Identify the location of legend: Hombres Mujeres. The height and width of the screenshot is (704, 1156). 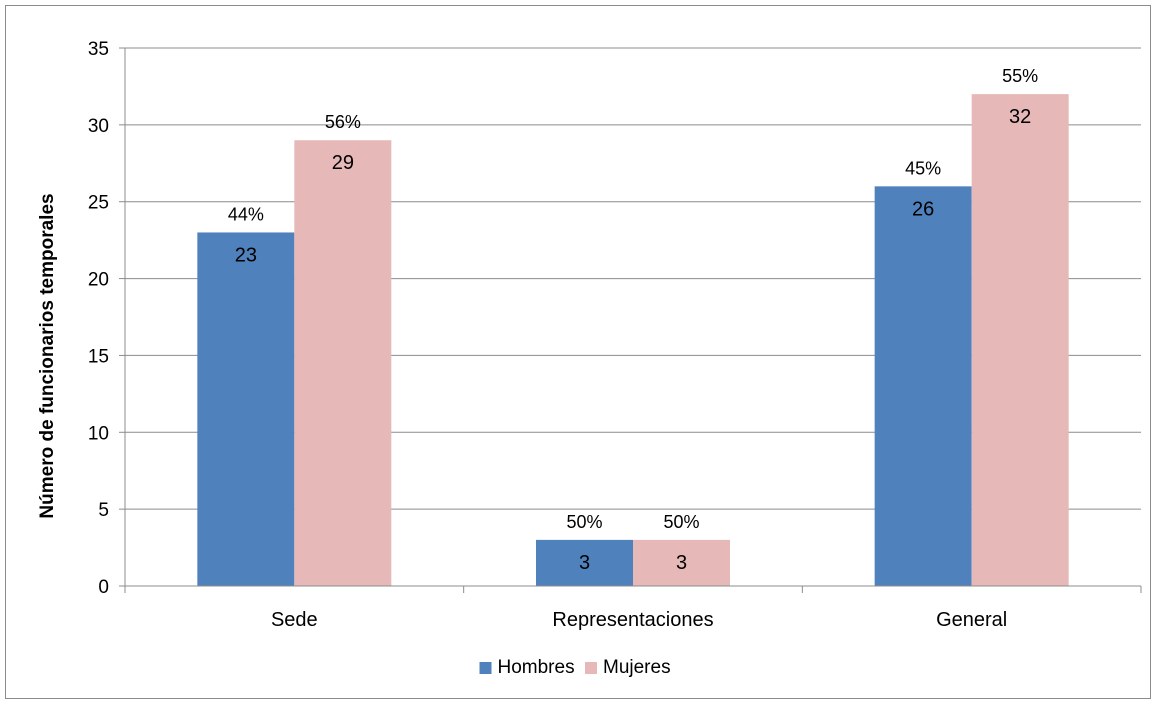
(575, 667).